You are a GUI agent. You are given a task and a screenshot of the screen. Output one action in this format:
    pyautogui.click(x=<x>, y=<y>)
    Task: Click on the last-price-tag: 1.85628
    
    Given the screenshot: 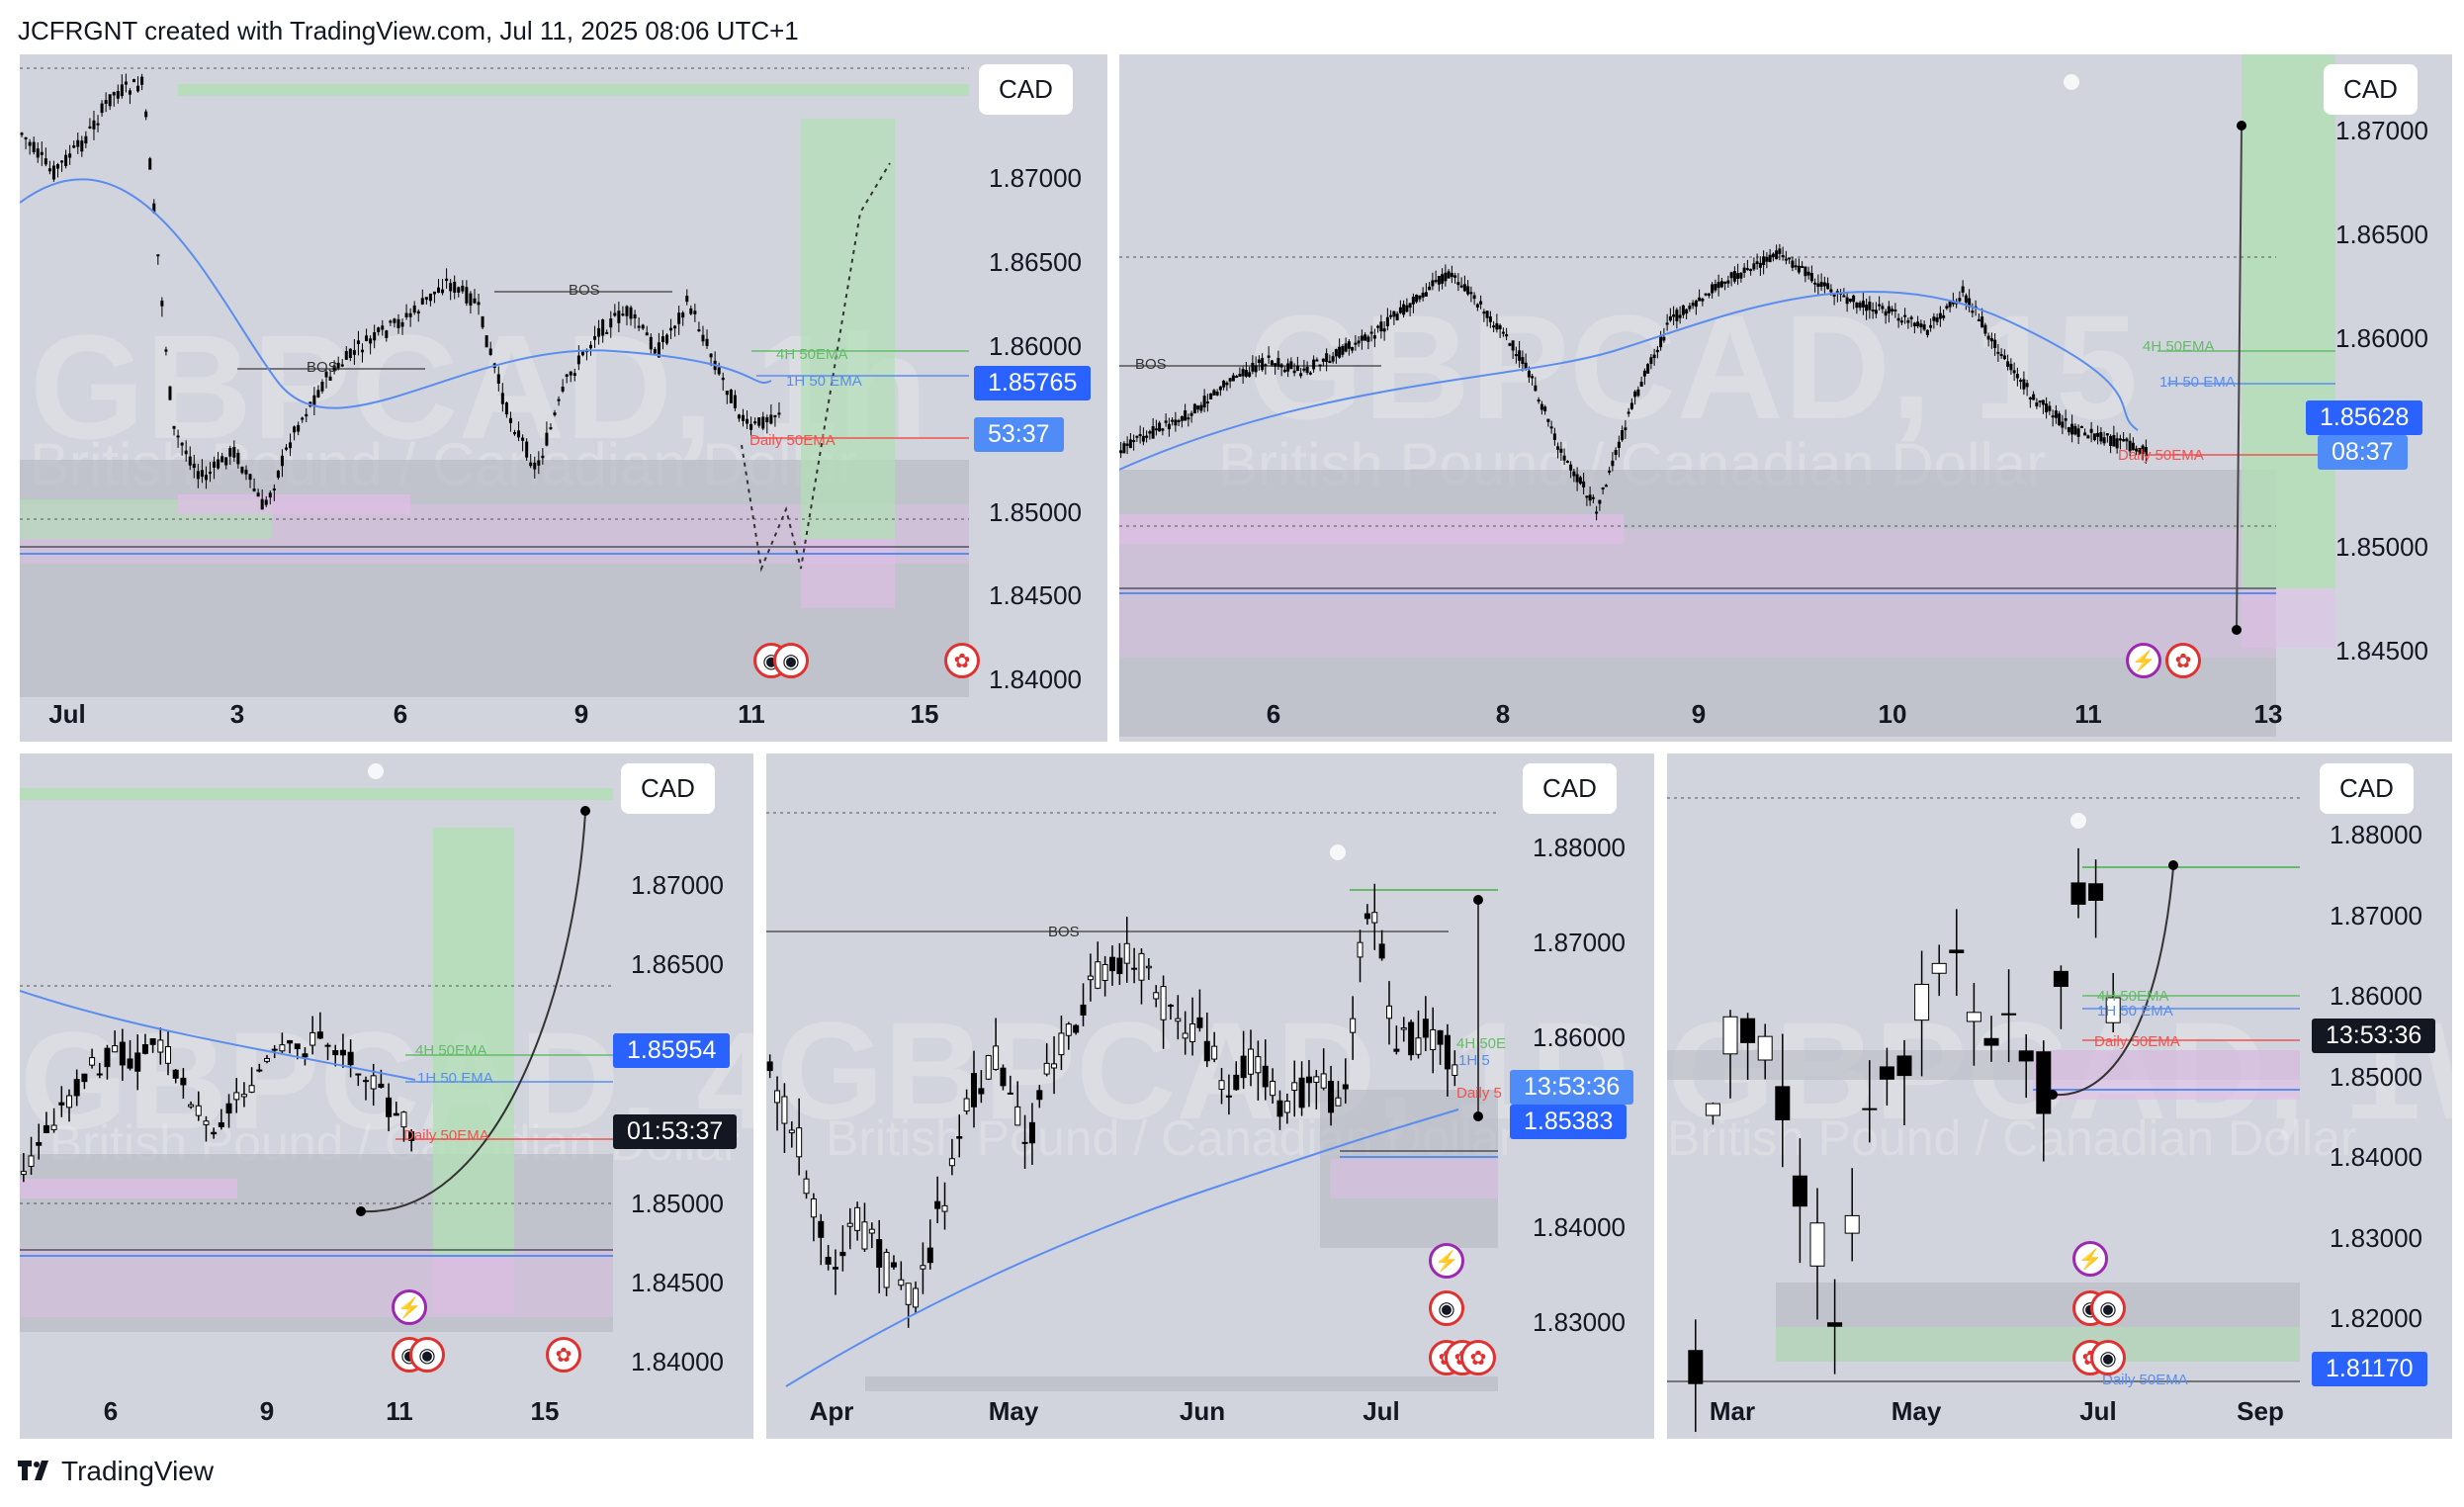 What is the action you would take?
    pyautogui.click(x=2364, y=417)
    